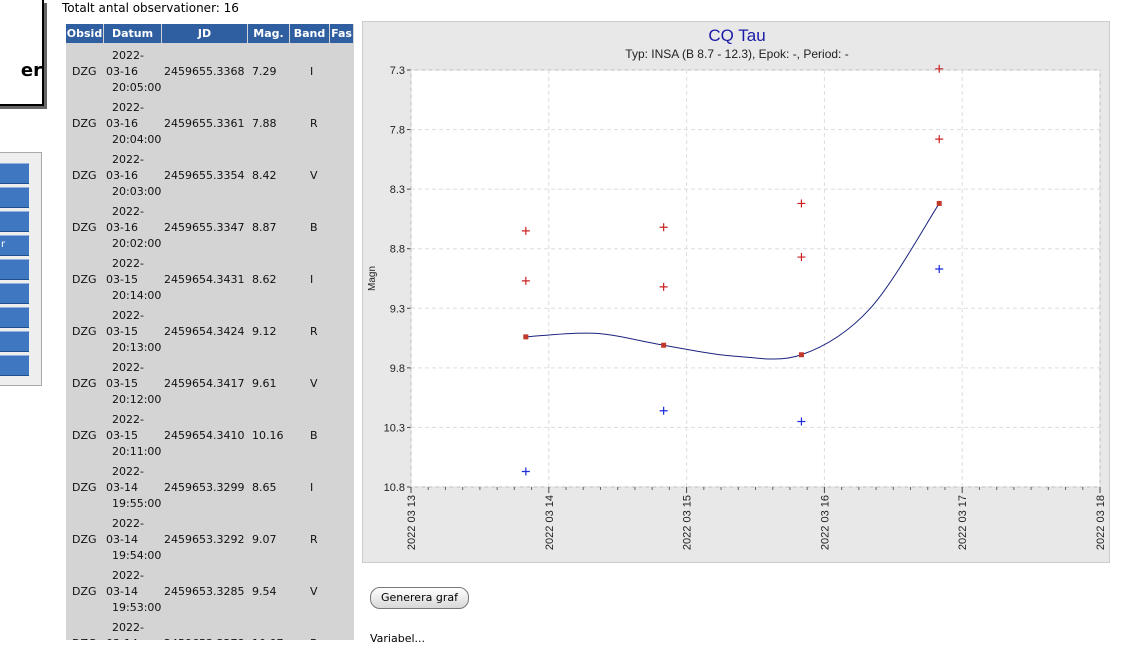 This screenshot has width=1136, height=645. I want to click on table-row: DZG 2022- 03-16 20:04:00 2459655.3361 7.88 R, so click(210, 121).